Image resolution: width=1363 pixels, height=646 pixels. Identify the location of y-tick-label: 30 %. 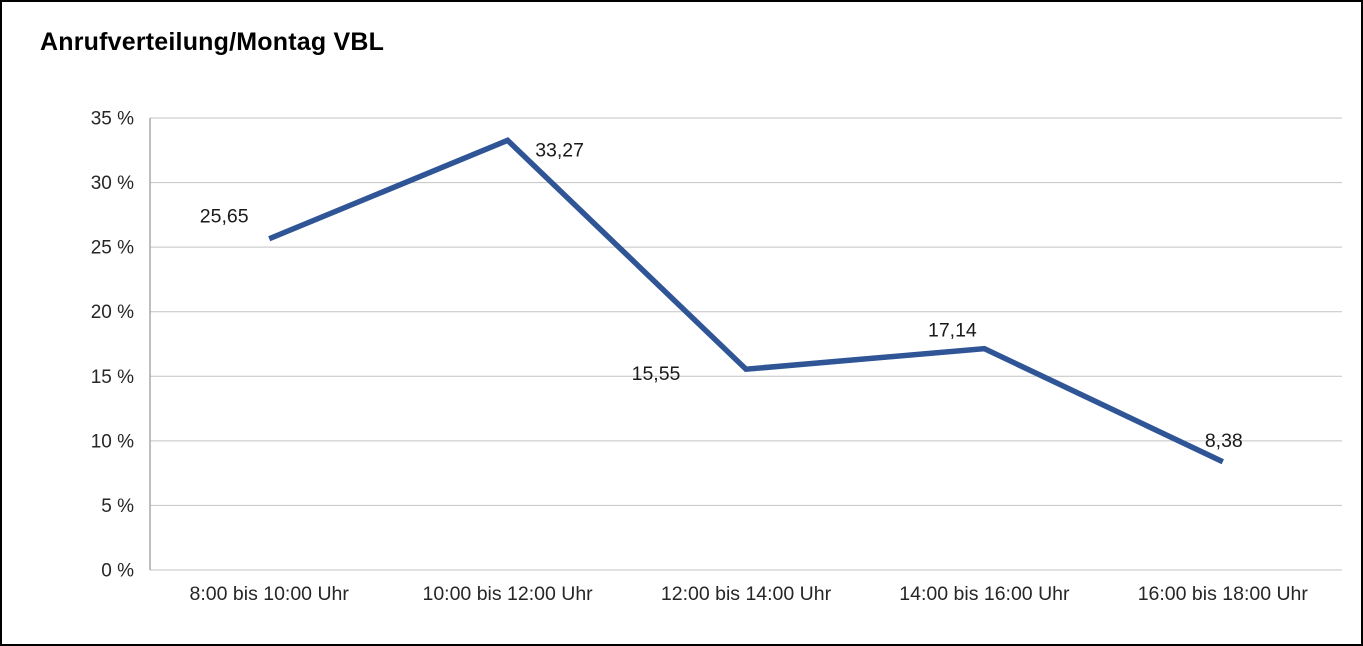
(112, 183).